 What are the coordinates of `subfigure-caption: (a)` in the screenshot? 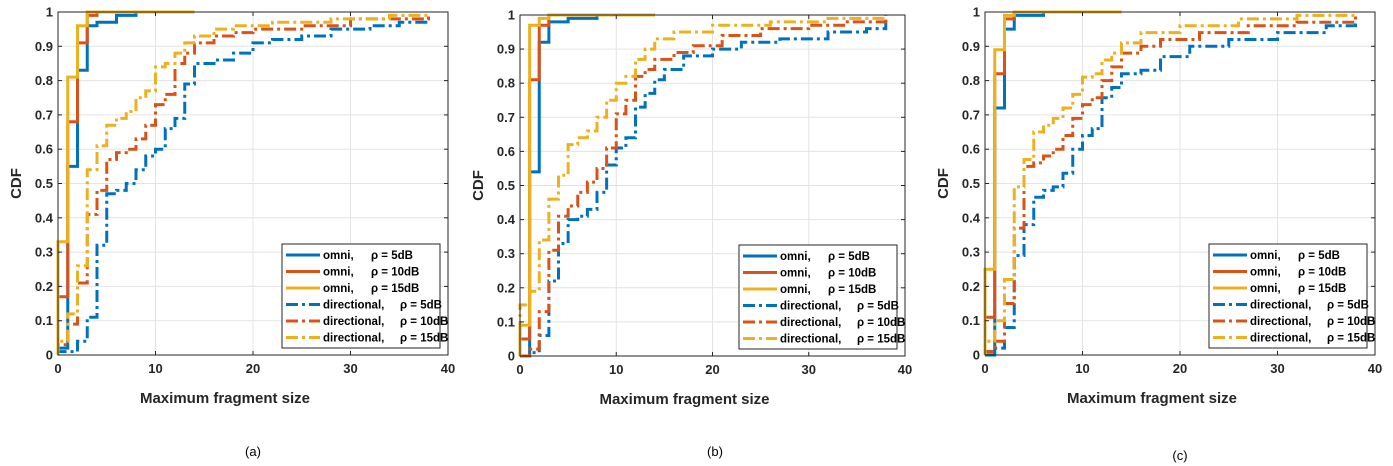 It's located at (253, 451).